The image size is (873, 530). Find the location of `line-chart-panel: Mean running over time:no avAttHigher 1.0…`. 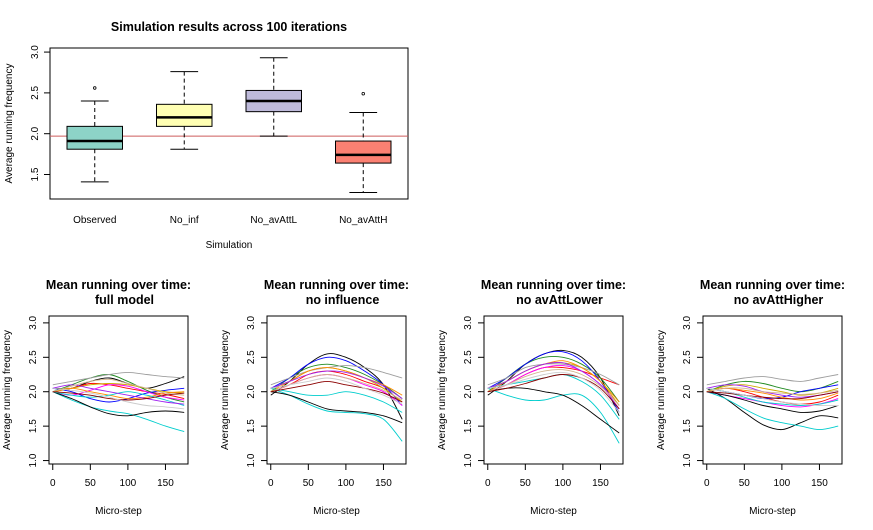

line-chart-panel: Mean running over time:no avAttHigher 1.0… is located at coordinates (750, 397).